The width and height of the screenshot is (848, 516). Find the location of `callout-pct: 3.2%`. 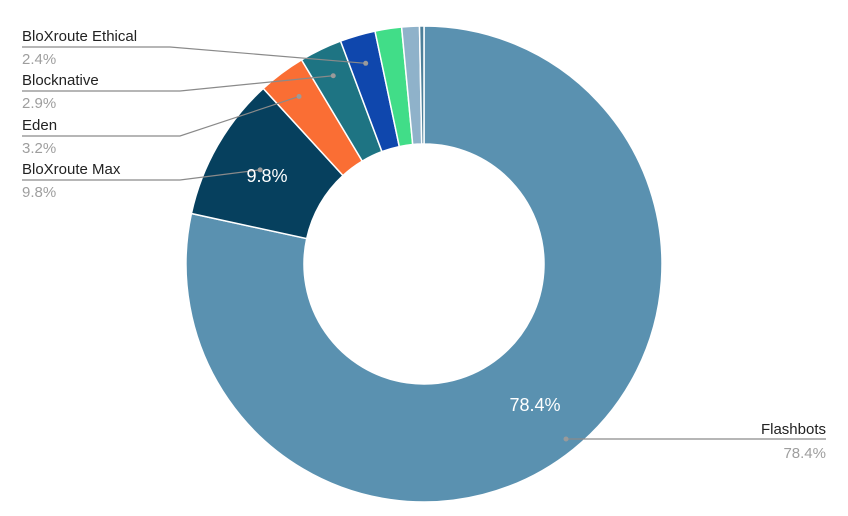

callout-pct: 3.2% is located at coordinates (39, 148).